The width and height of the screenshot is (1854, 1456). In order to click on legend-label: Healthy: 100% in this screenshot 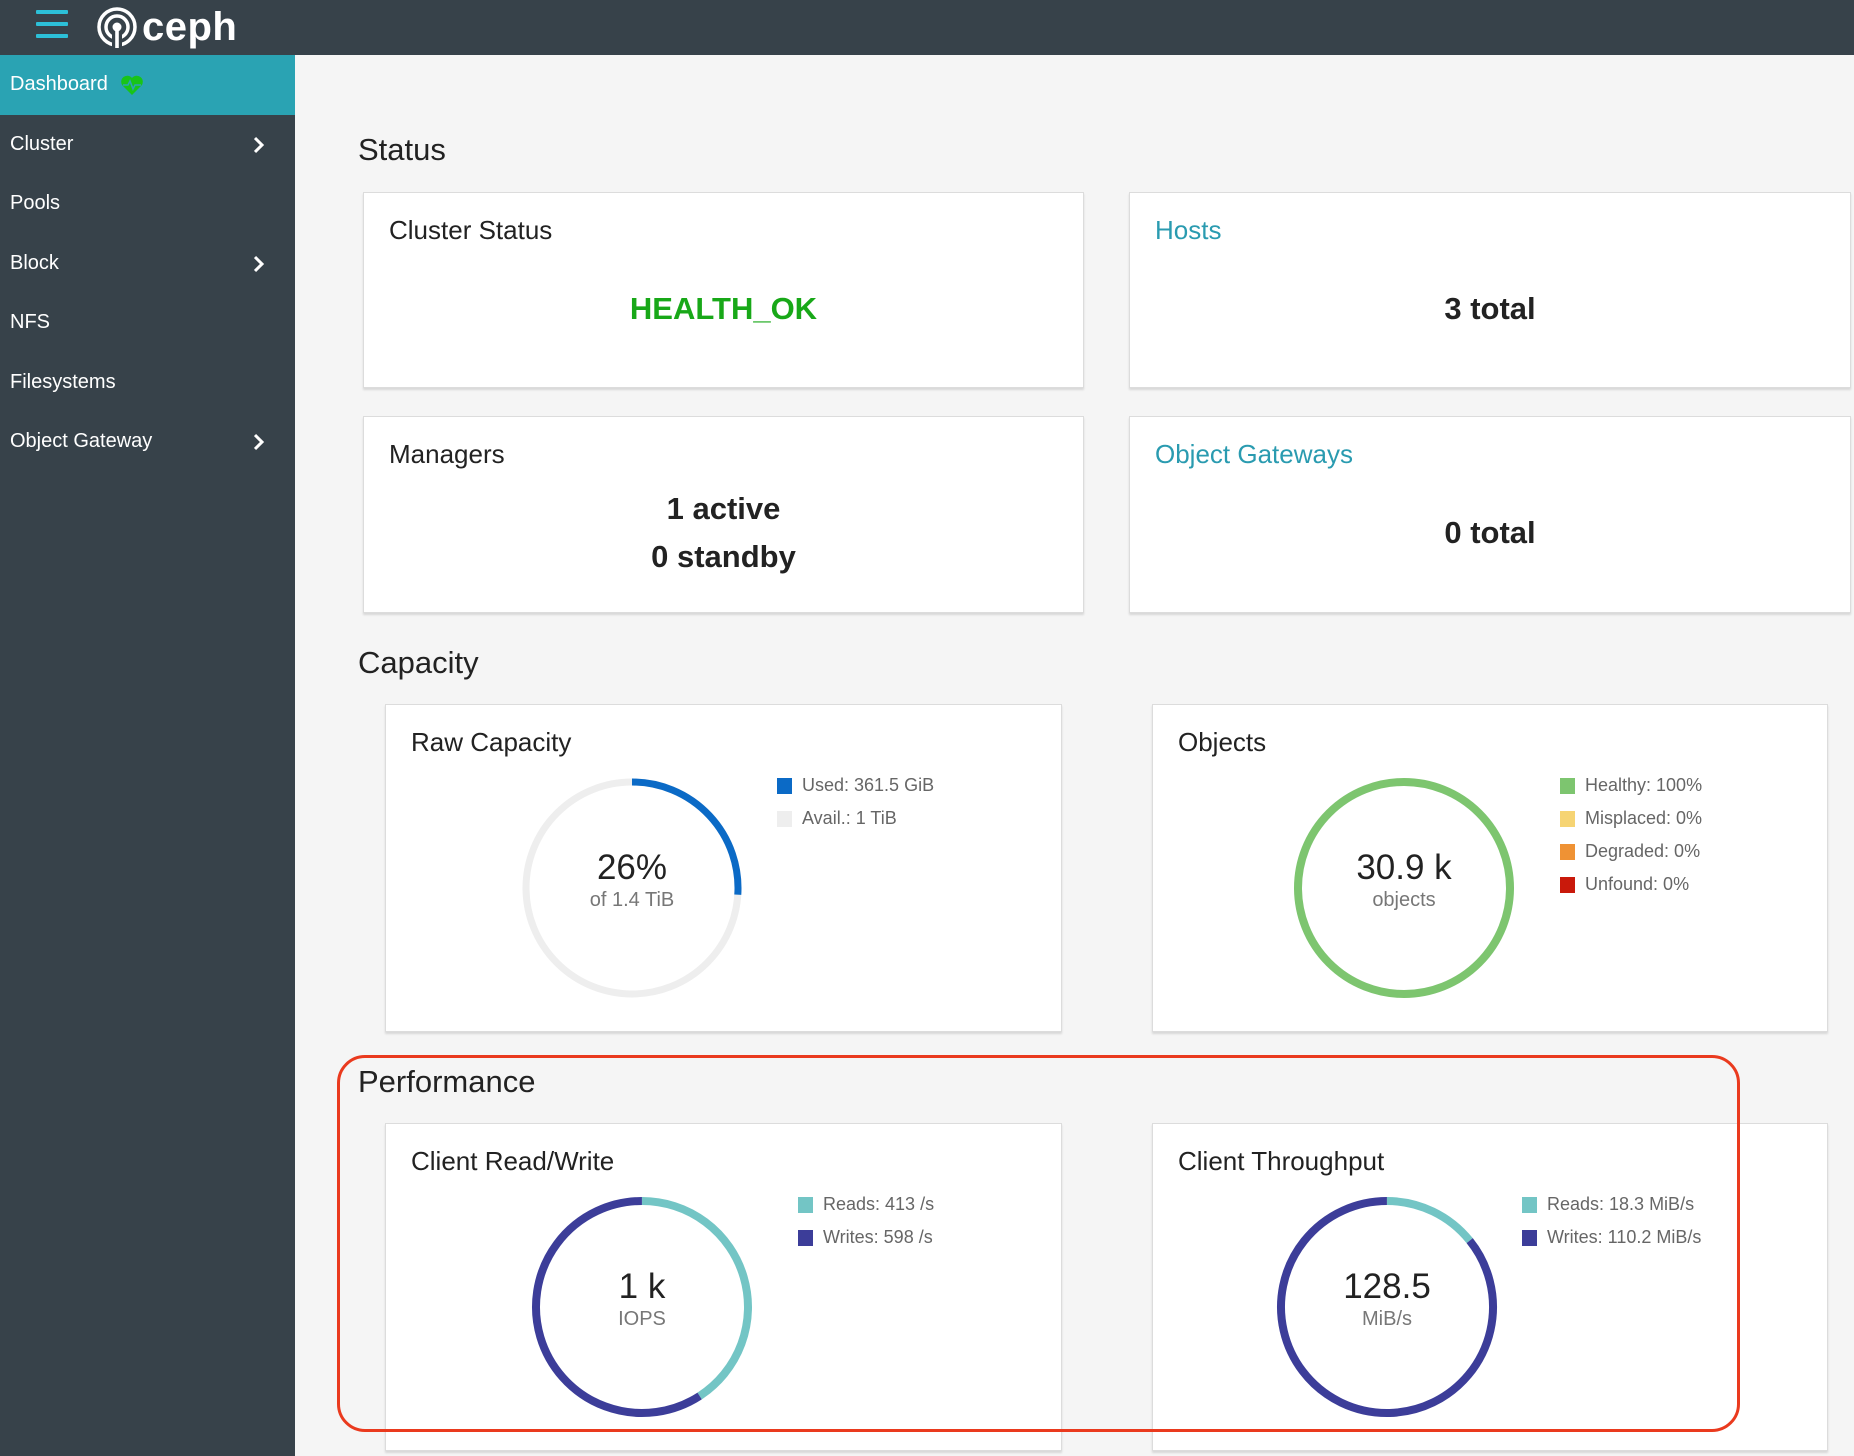, I will do `click(1644, 785)`.